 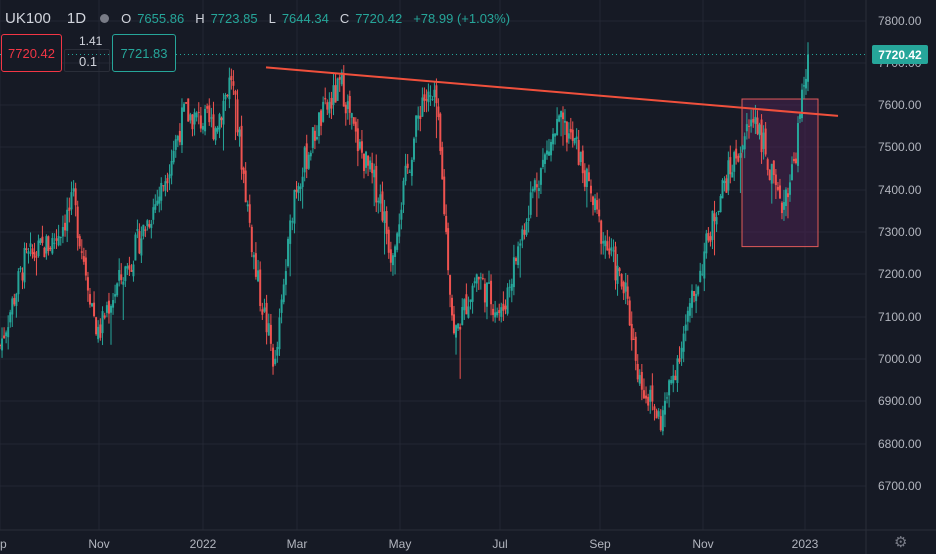 What do you see at coordinates (900, 54) in the screenshot?
I see `last-price-label: 7720.42` at bounding box center [900, 54].